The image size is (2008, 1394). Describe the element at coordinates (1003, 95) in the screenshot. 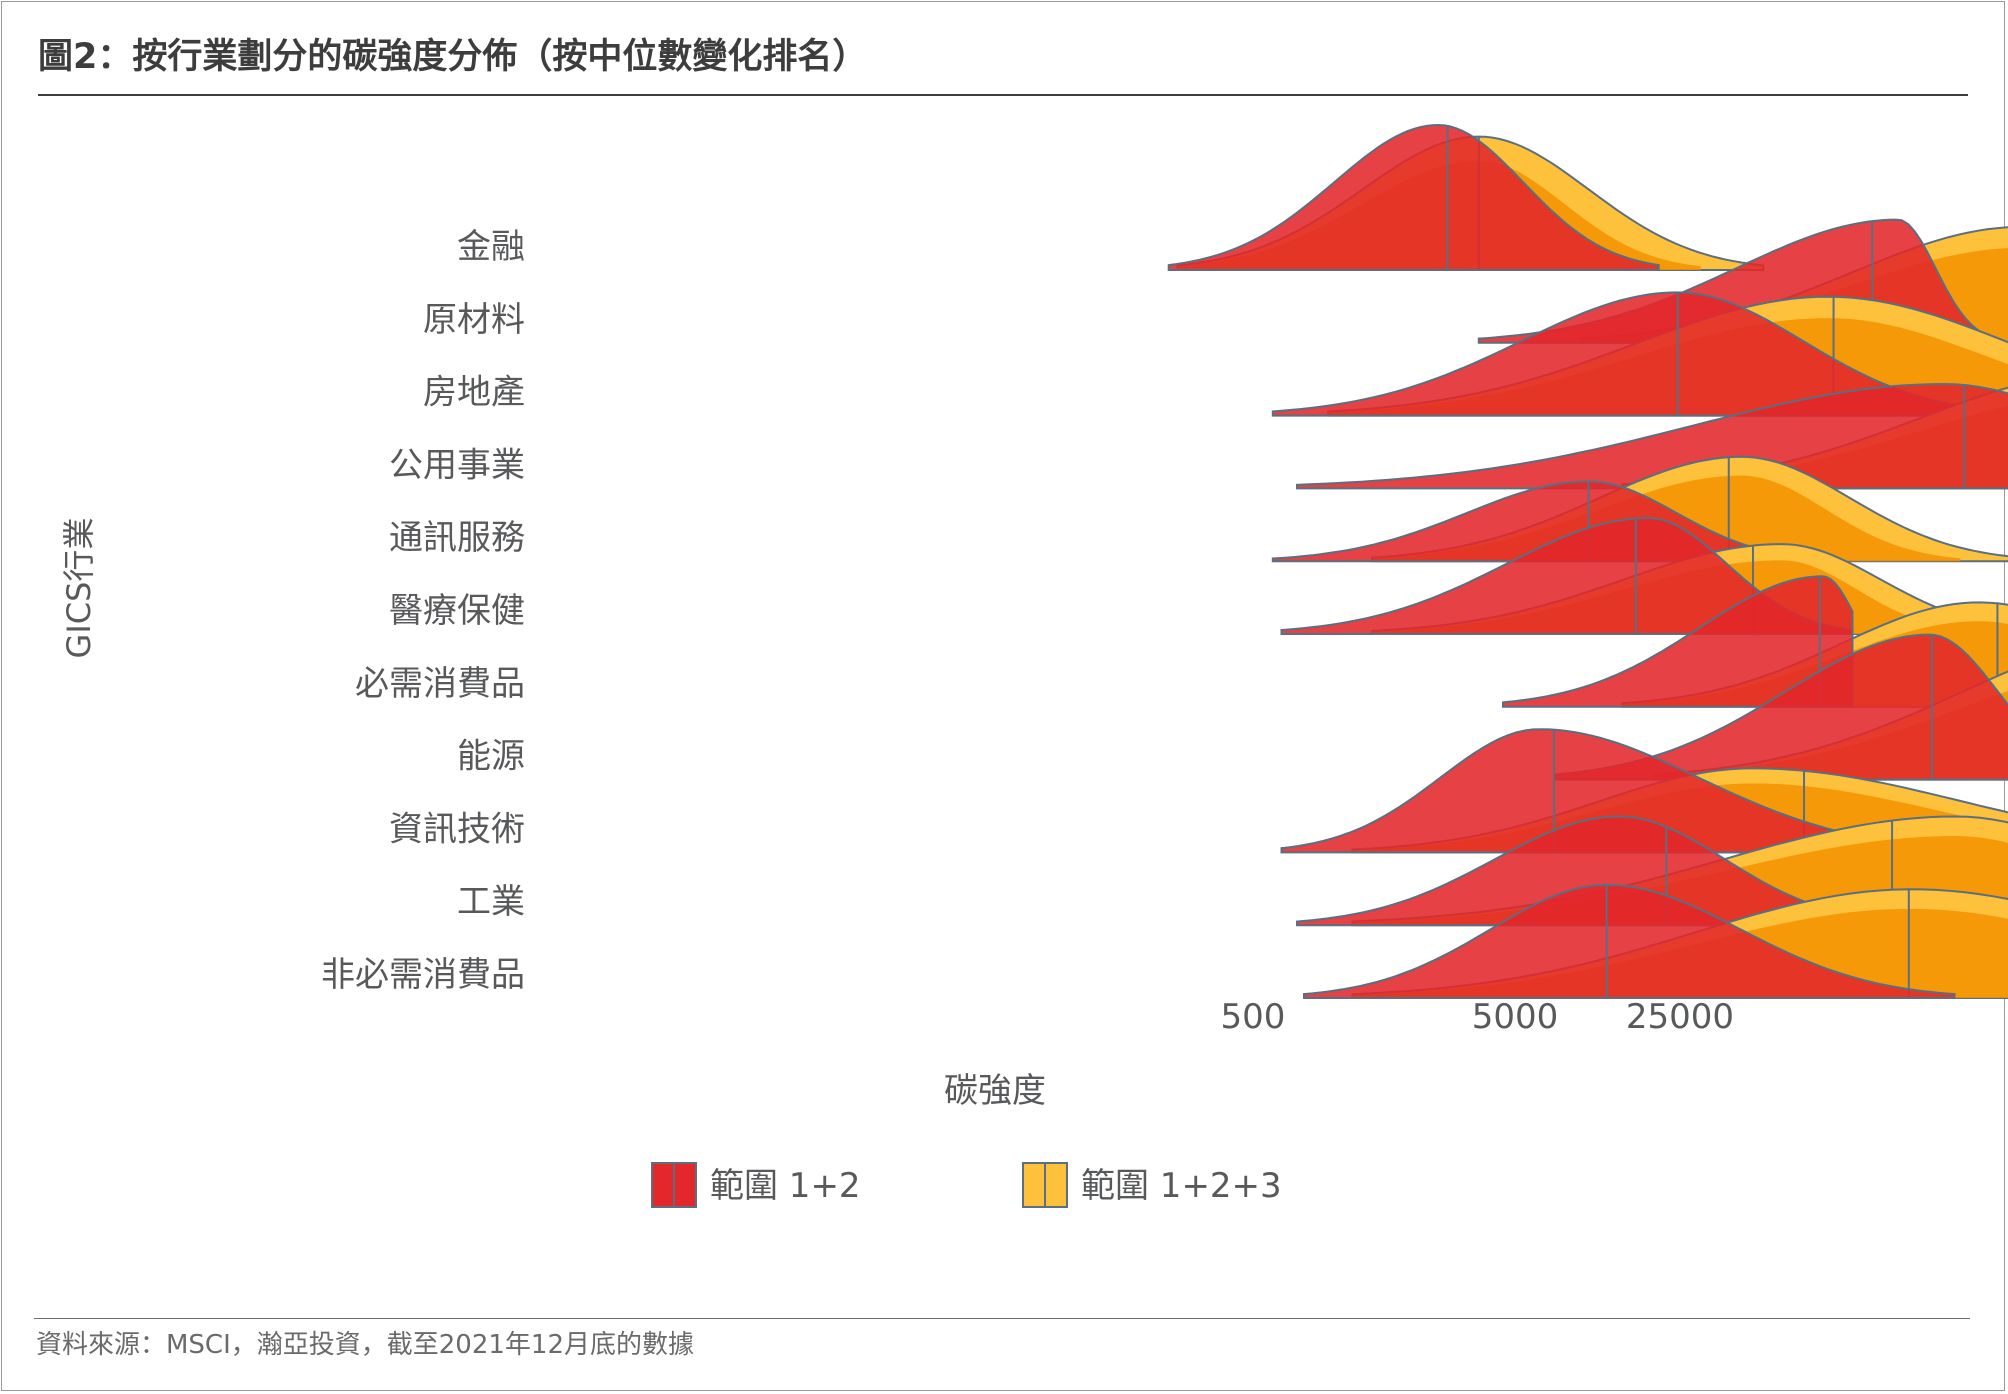

I see `title-divider` at that location.